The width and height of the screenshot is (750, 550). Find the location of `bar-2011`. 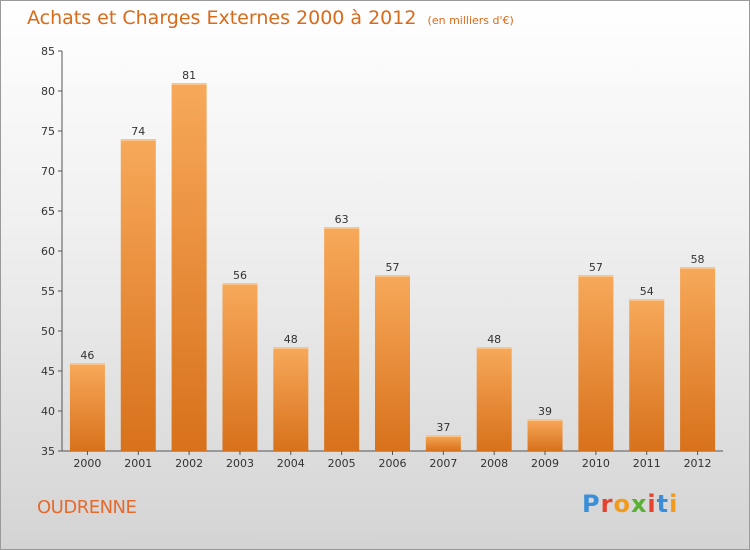

bar-2011 is located at coordinates (647, 375).